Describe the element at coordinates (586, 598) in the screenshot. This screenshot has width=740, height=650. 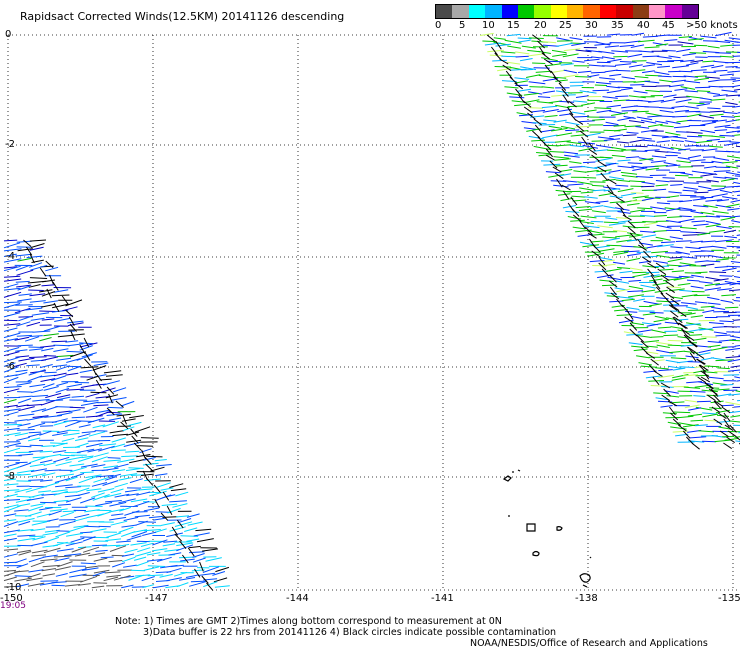
I see `lon-label: -138` at that location.